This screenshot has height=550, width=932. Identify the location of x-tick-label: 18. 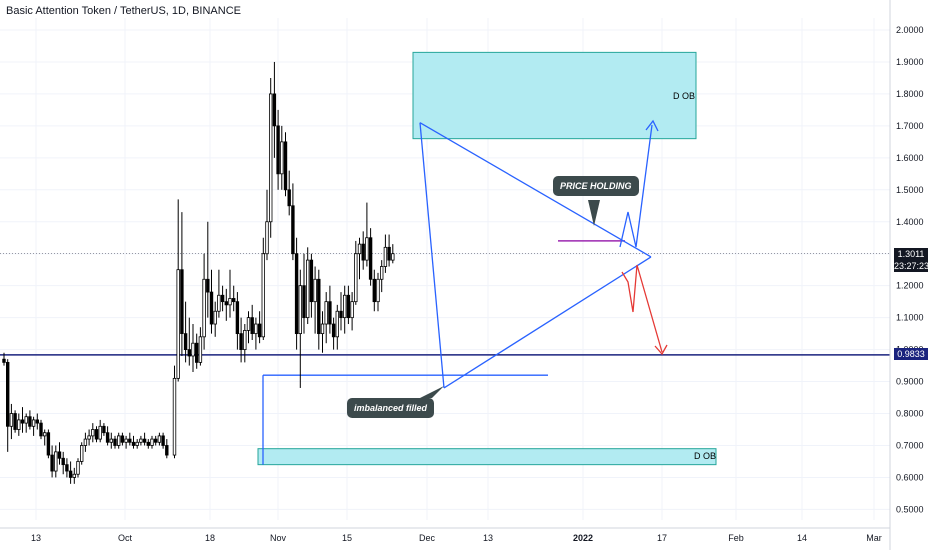
(210, 538).